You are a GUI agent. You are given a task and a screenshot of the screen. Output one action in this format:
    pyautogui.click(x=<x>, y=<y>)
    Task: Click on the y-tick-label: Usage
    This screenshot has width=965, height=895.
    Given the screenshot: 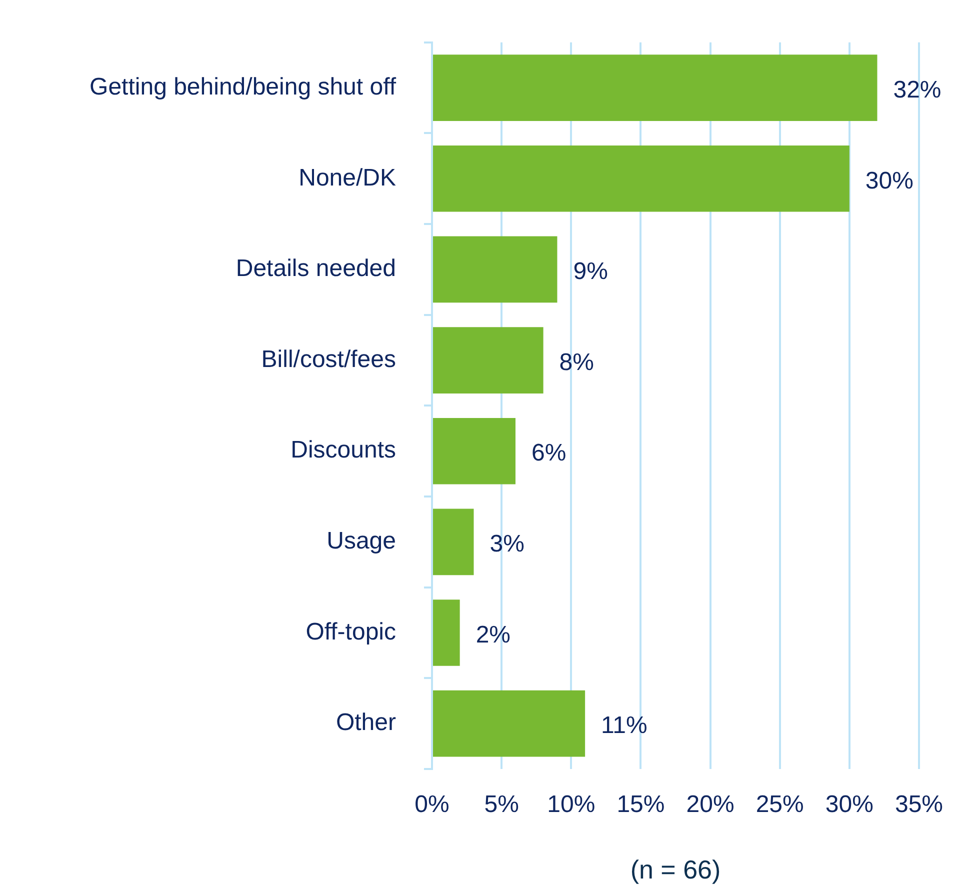 What is the action you would take?
    pyautogui.click(x=361, y=541)
    